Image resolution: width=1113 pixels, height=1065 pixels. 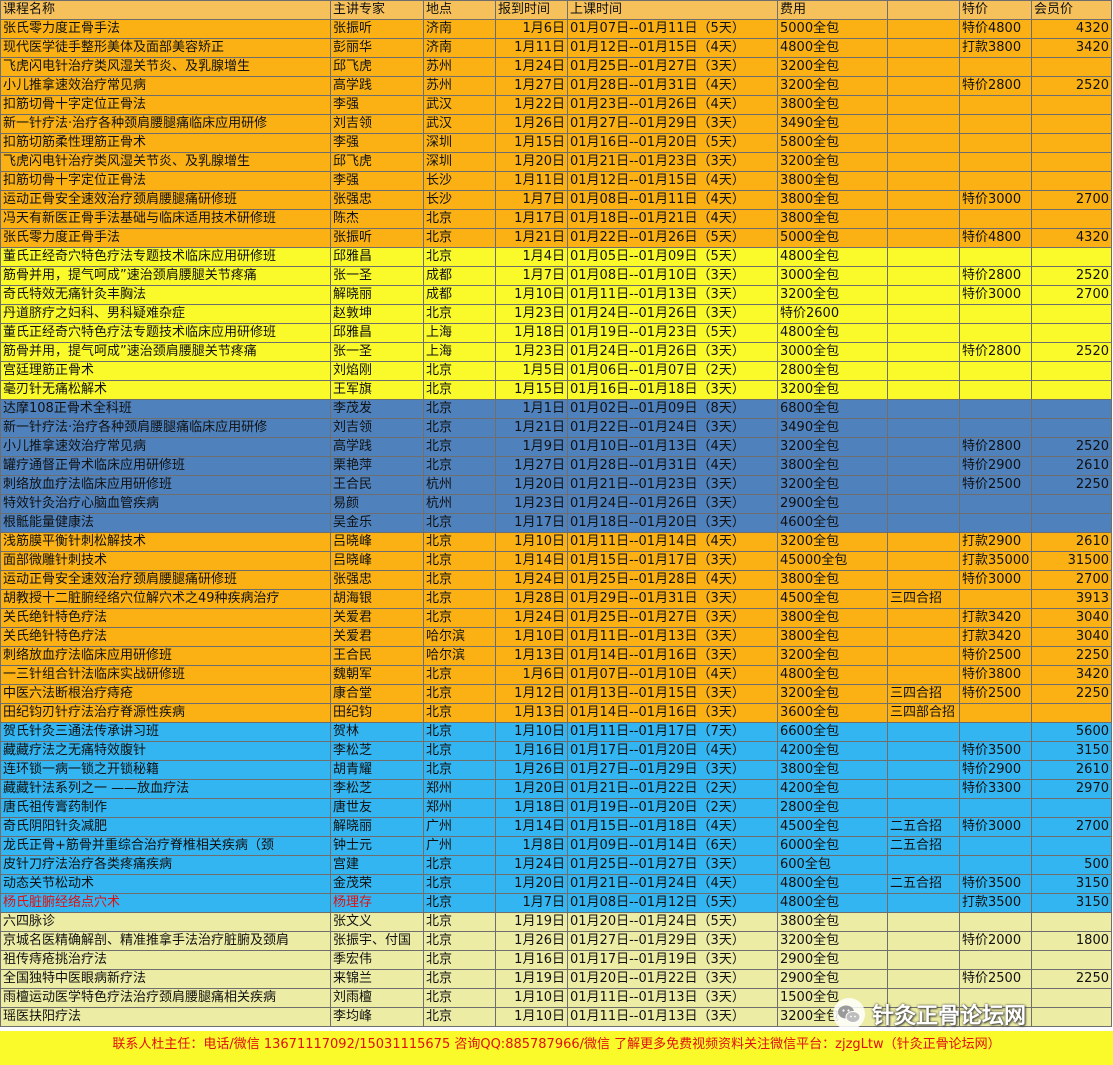 What do you see at coordinates (832, 48) in the screenshot?
I see `fee-cell: 4800全包` at bounding box center [832, 48].